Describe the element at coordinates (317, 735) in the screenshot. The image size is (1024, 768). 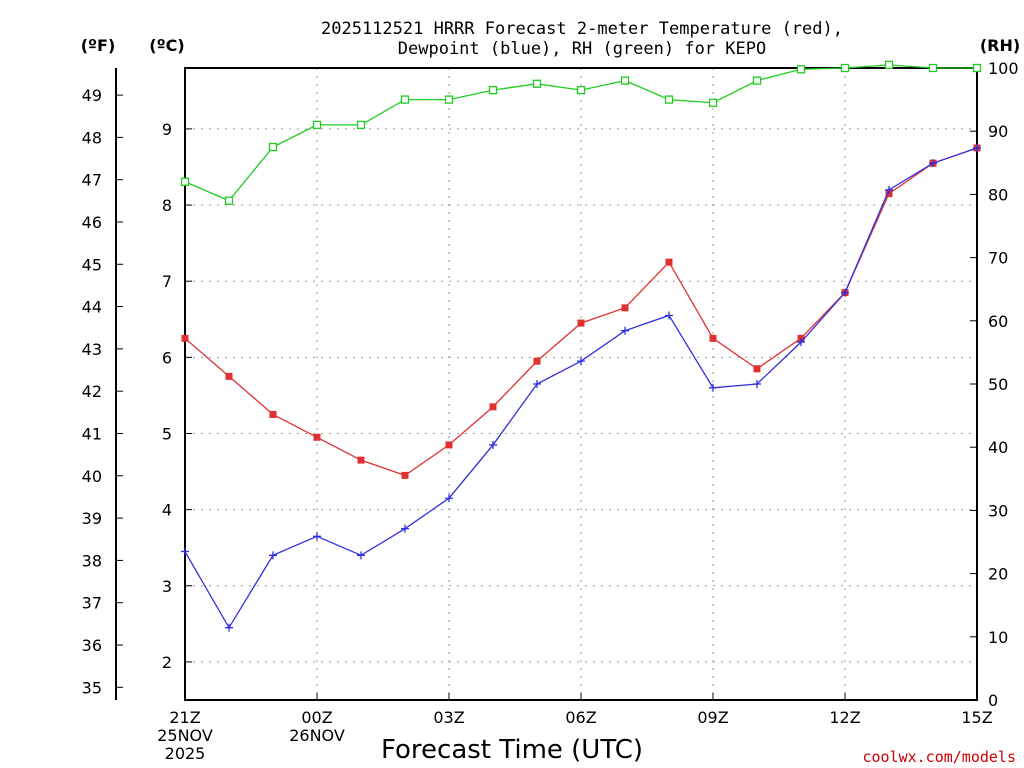
I see `x-tick-label: 26NOV` at that location.